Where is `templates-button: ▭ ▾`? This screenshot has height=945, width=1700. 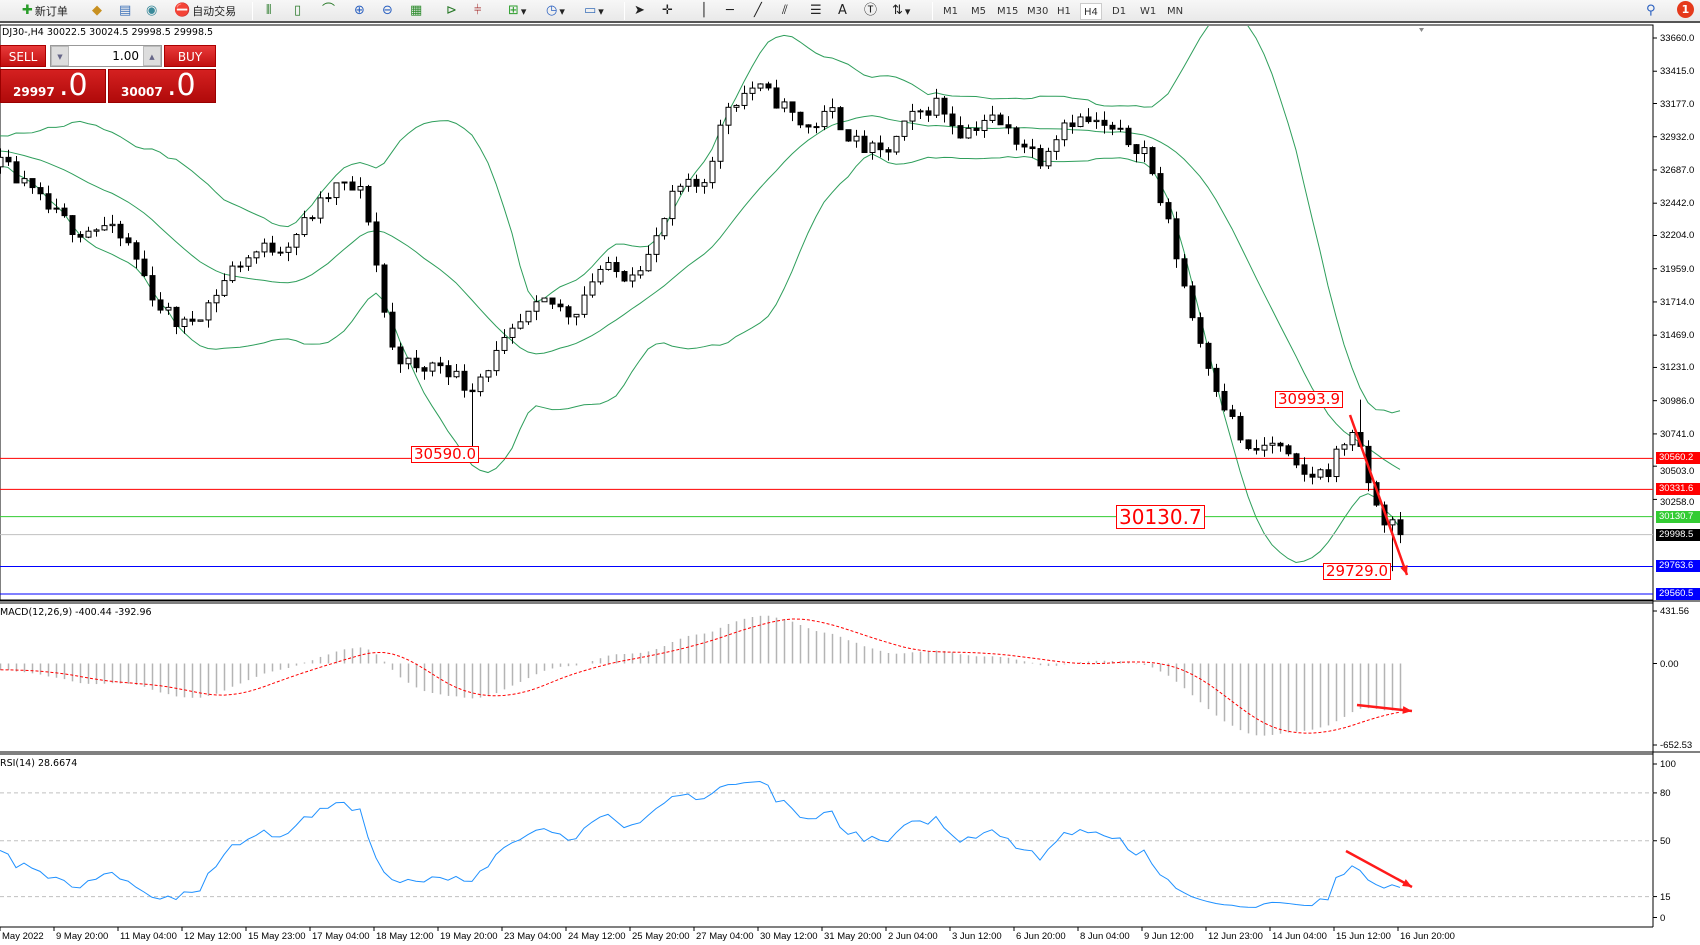 templates-button: ▭ ▾ is located at coordinates (594, 10).